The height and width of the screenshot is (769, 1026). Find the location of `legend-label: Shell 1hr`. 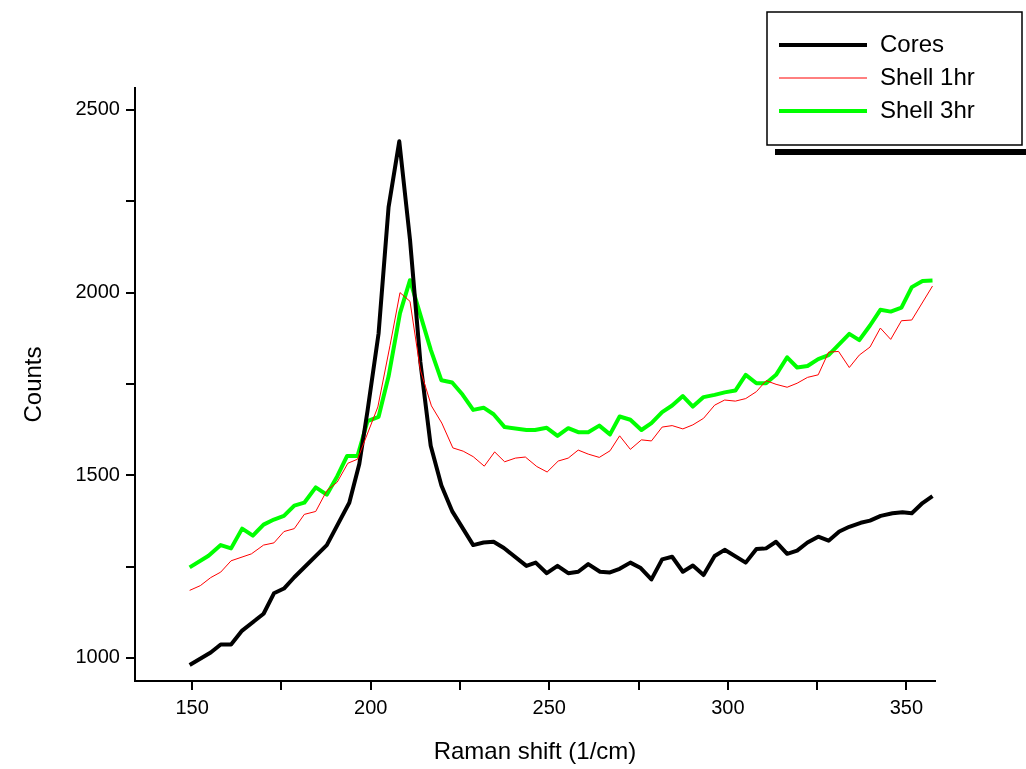

legend-label: Shell 1hr is located at coordinates (927, 76).